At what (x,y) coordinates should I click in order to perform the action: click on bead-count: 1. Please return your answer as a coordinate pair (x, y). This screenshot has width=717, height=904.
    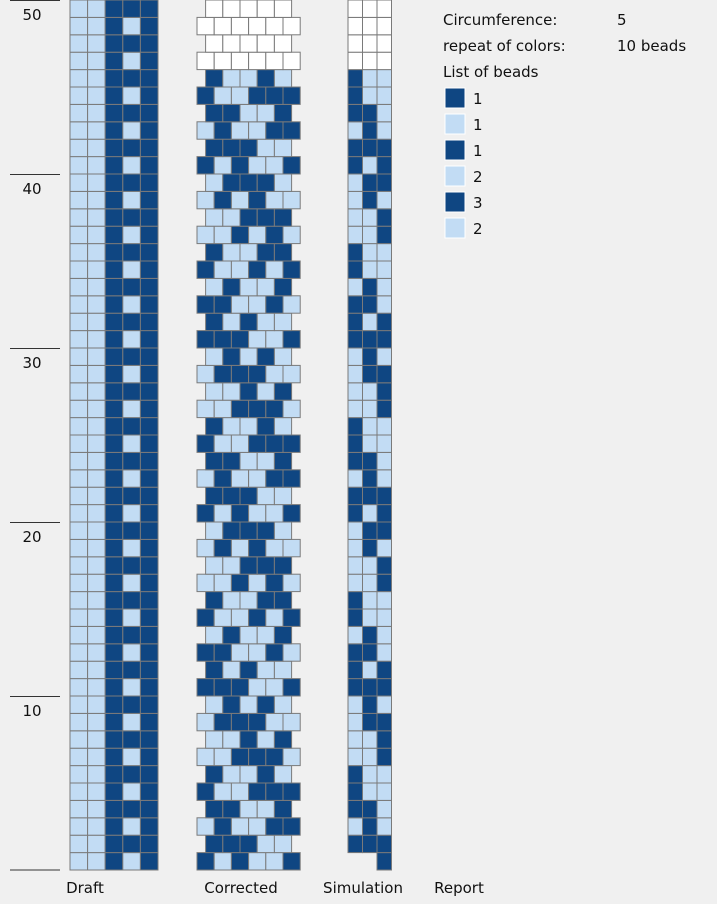
    Looking at the image, I should click on (478, 125).